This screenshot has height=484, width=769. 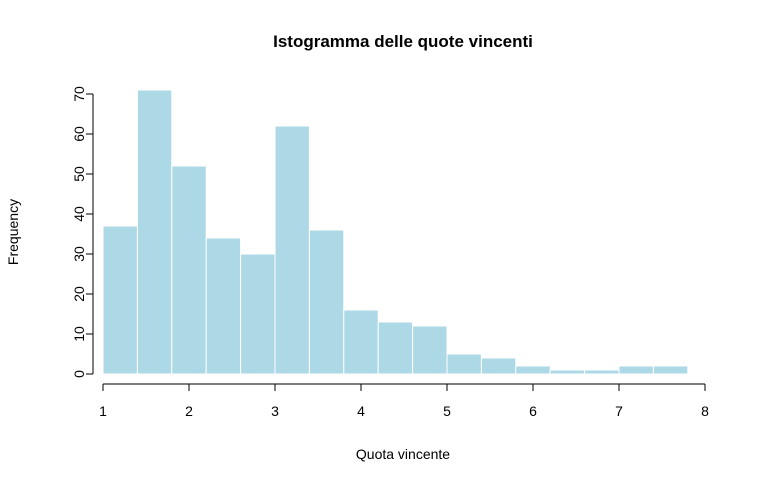 I want to click on x-tick-label-5: 6, so click(x=533, y=411).